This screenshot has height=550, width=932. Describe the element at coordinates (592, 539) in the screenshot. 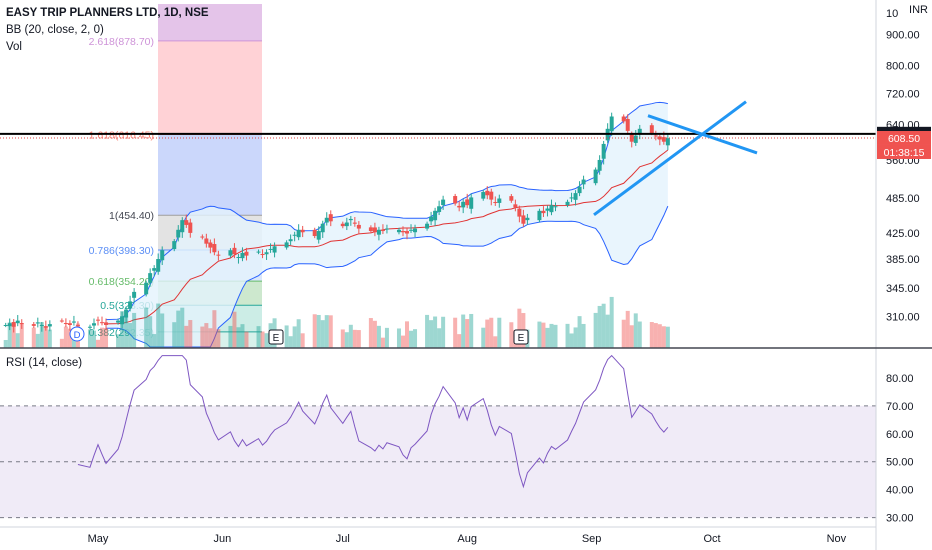

I see `time-tick-label: Sep` at that location.